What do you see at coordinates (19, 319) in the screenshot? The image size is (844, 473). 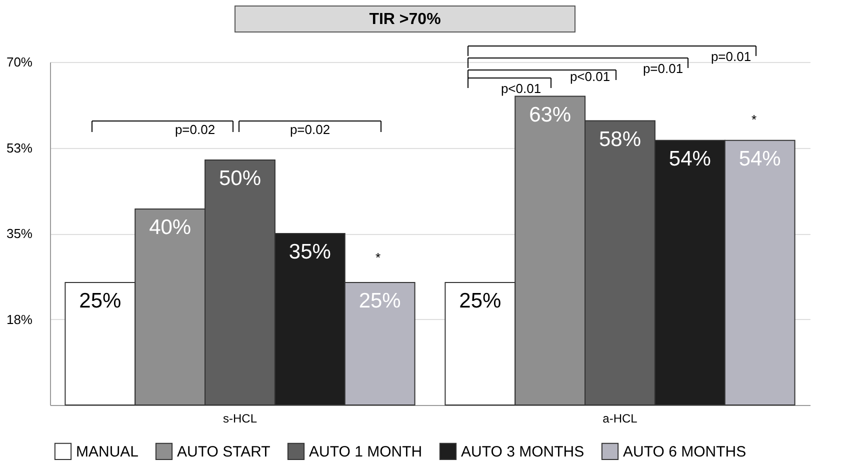 I see `y-tick-label: 18%` at bounding box center [19, 319].